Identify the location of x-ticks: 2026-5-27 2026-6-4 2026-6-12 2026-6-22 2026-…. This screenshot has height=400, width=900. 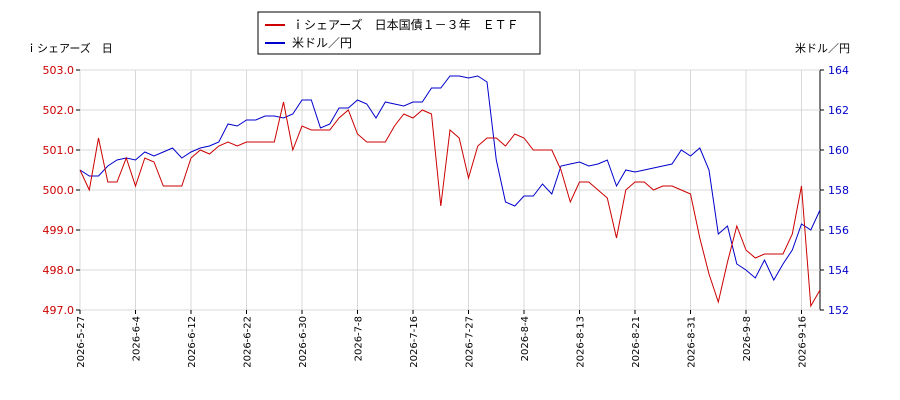
(442, 339).